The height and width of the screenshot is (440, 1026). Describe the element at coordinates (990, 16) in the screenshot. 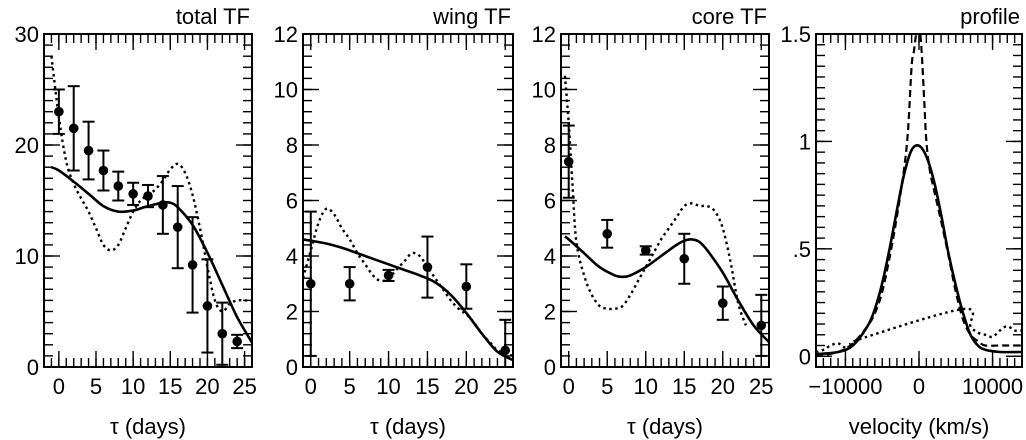

I see `chart-title: profile` at that location.